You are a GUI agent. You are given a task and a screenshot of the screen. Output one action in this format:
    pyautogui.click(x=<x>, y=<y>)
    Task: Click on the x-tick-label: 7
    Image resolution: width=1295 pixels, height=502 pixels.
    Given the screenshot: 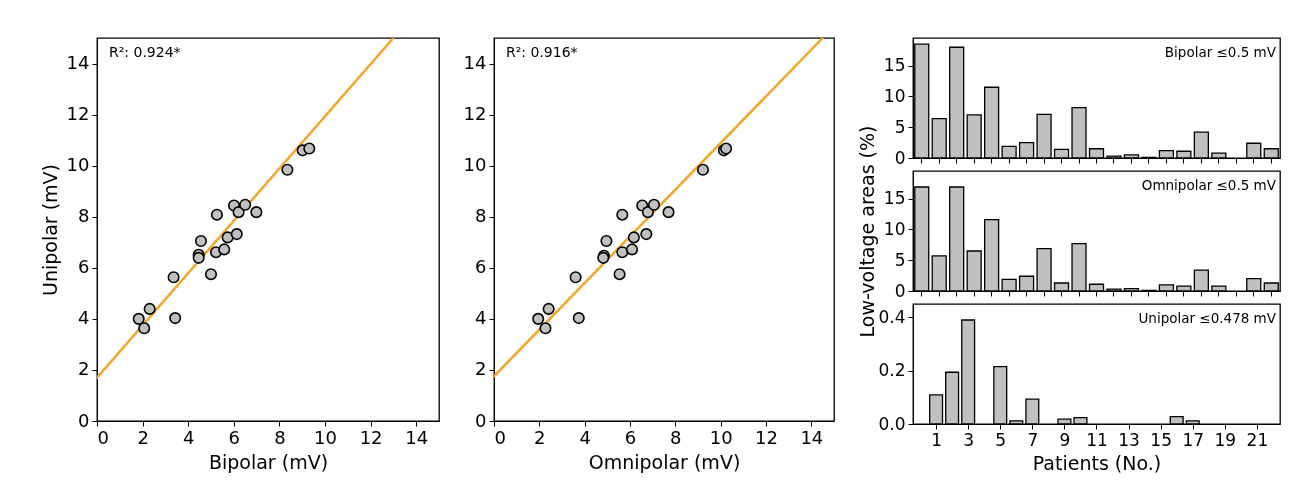 What is the action you would take?
    pyautogui.click(x=1033, y=439)
    